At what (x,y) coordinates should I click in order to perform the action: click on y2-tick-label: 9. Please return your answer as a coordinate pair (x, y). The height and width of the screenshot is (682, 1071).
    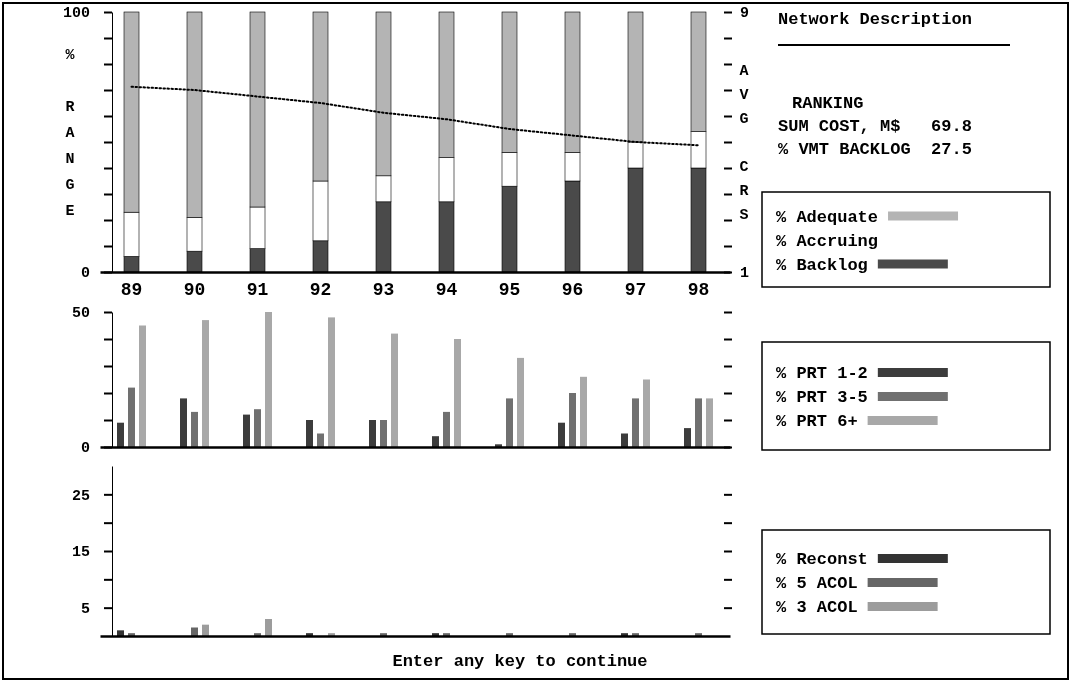
    Looking at the image, I should click on (745, 14).